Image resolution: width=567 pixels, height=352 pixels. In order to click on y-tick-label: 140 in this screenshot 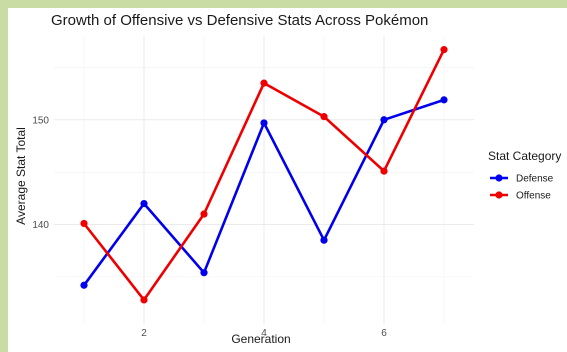, I will do `click(40, 225)`.